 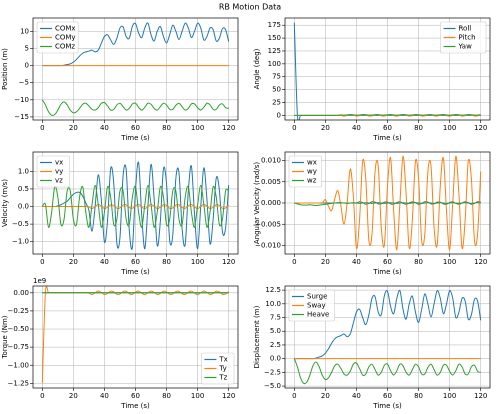 What do you see at coordinates (23, 171) in the screenshot?
I see `y-tick-label: 1.0` at bounding box center [23, 171].